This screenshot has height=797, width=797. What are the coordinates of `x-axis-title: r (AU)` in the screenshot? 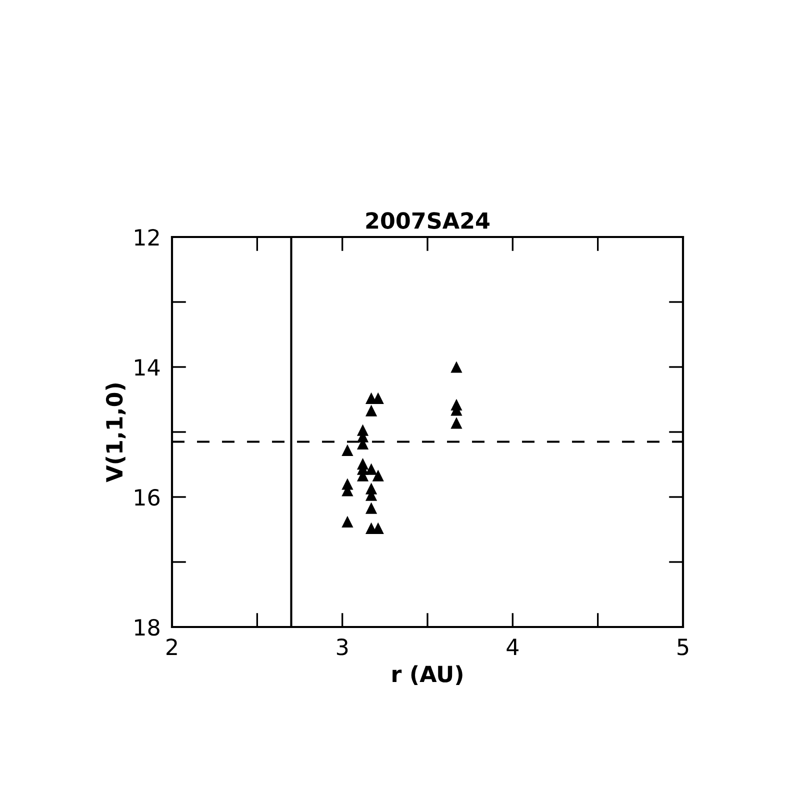 It's located at (427, 675).